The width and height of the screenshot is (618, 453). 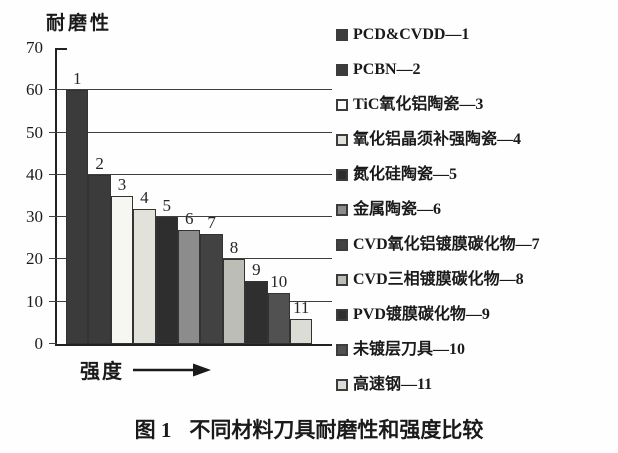 I want to click on x-axis-title: 强度, so click(x=146, y=369).